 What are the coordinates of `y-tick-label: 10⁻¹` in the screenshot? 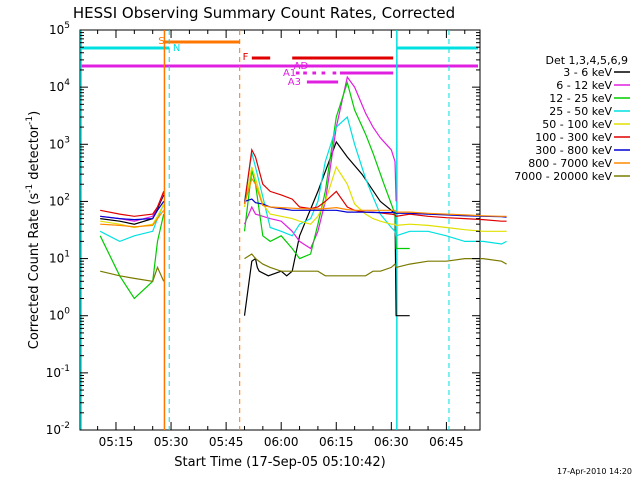 It's located at (58, 372).